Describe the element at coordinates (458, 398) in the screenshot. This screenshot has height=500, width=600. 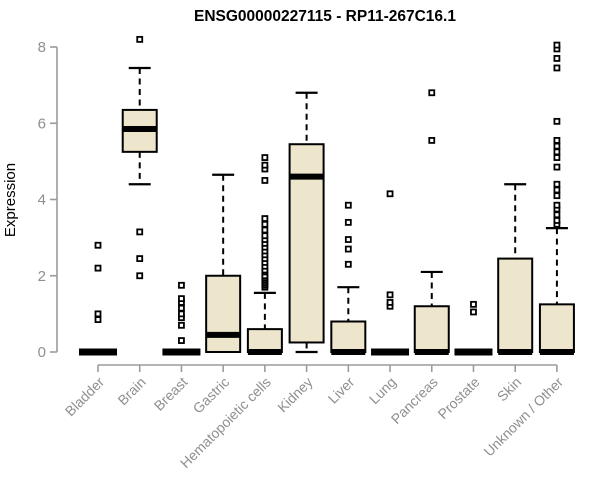
I see `x-tick-label: Prostate` at that location.